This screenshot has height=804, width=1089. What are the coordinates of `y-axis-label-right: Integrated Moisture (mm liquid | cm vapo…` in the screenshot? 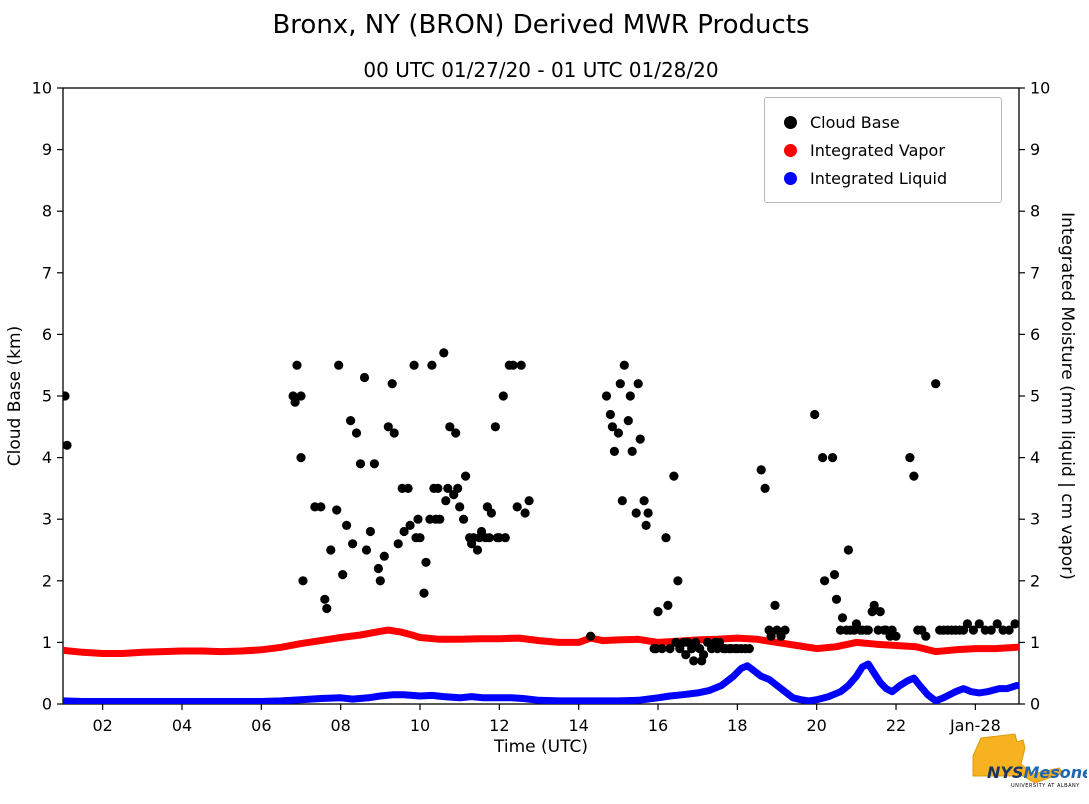 It's located at (1067, 396).